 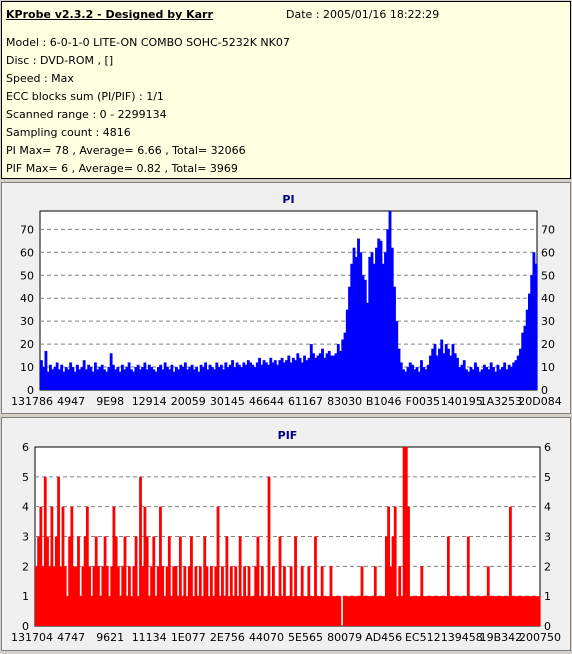 I want to click on range-text: Scanned range : 0 - 2299134, so click(x=86, y=114).